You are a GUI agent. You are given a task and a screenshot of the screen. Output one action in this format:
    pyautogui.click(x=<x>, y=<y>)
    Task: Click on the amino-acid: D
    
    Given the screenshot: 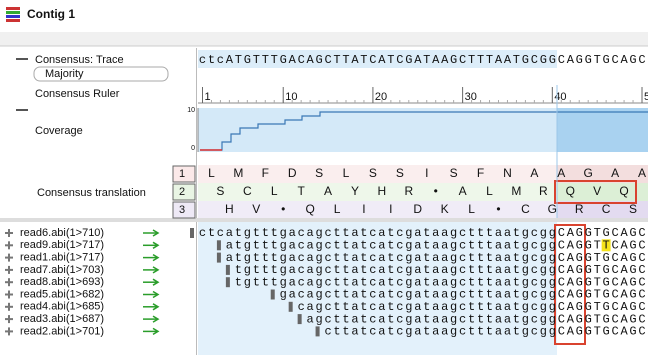 What is the action you would take?
    pyautogui.click(x=292, y=173)
    